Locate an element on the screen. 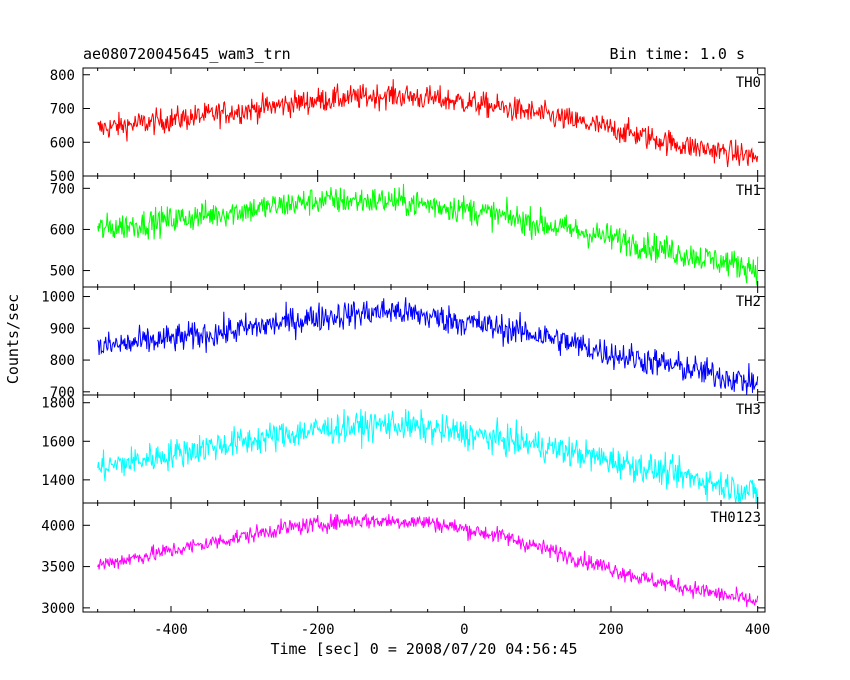  panel-label: TH3 is located at coordinates (748, 410).